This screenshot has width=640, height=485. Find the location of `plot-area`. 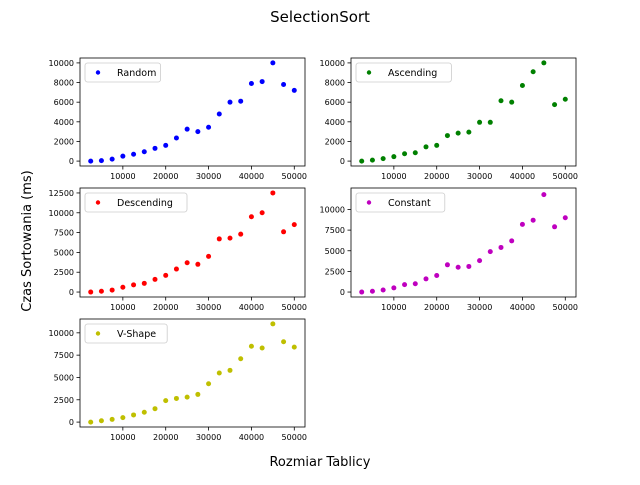

plot-area is located at coordinates (463, 112).